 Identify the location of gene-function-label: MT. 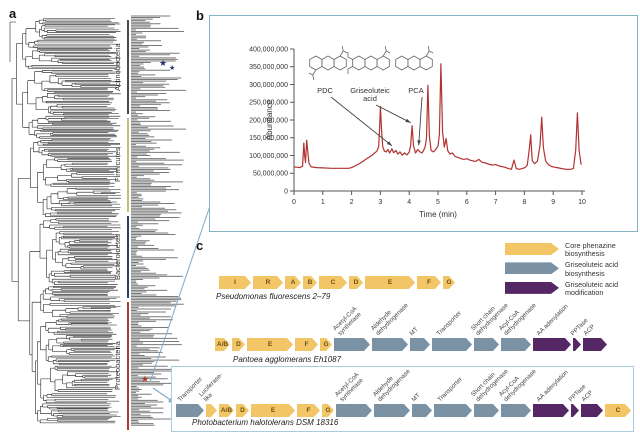
(416, 398).